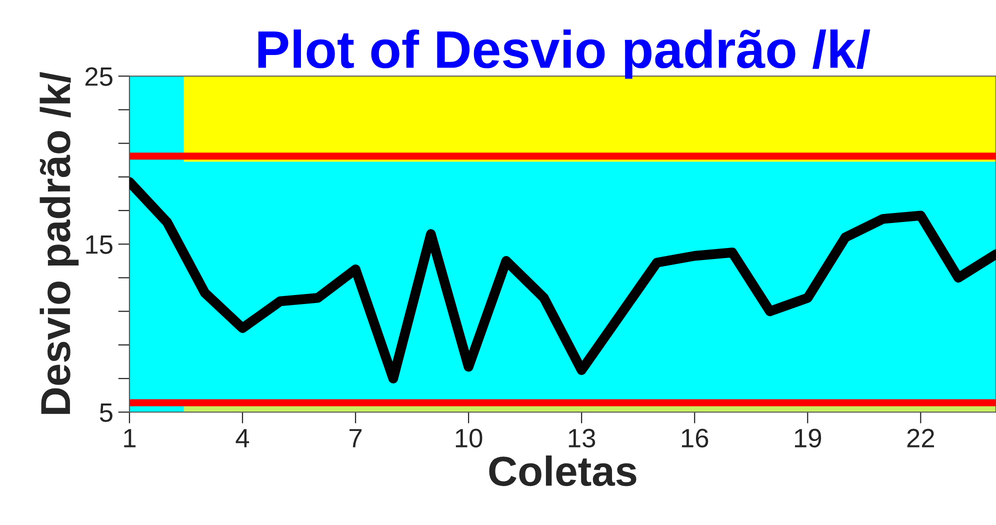 This screenshot has width=996, height=525. Describe the element at coordinates (59, 243) in the screenshot. I see `y-axis-title: Desvio padrão /k/` at that location.